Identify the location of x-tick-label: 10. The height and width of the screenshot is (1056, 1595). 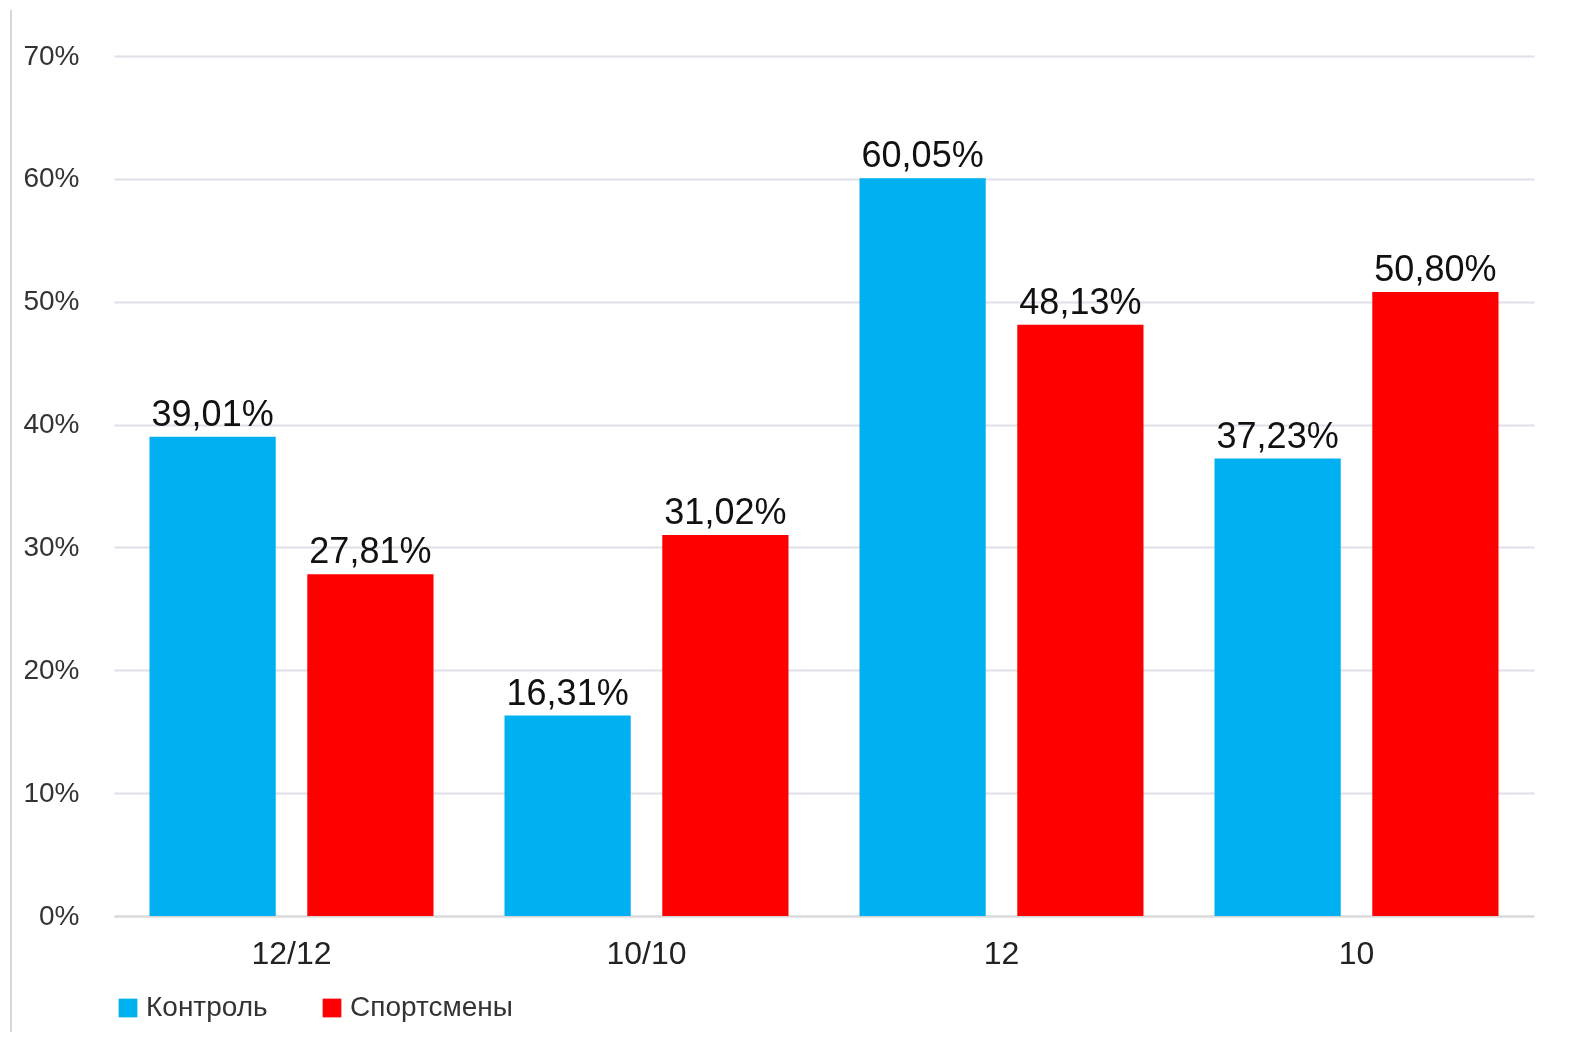
(1356, 952).